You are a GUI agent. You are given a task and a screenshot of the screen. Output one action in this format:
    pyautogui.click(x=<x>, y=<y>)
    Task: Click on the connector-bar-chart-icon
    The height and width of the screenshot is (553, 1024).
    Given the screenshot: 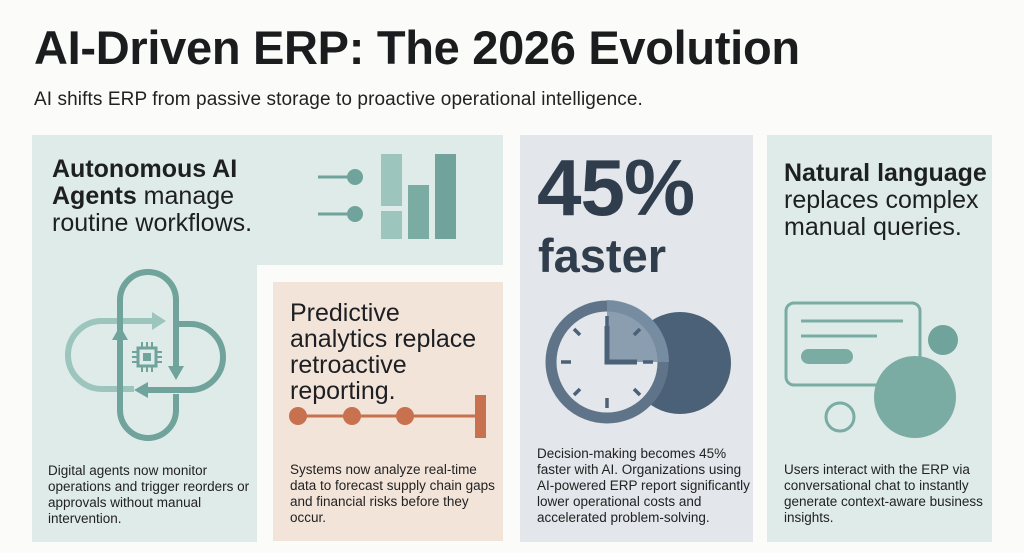 What is the action you would take?
    pyautogui.click(x=387, y=196)
    